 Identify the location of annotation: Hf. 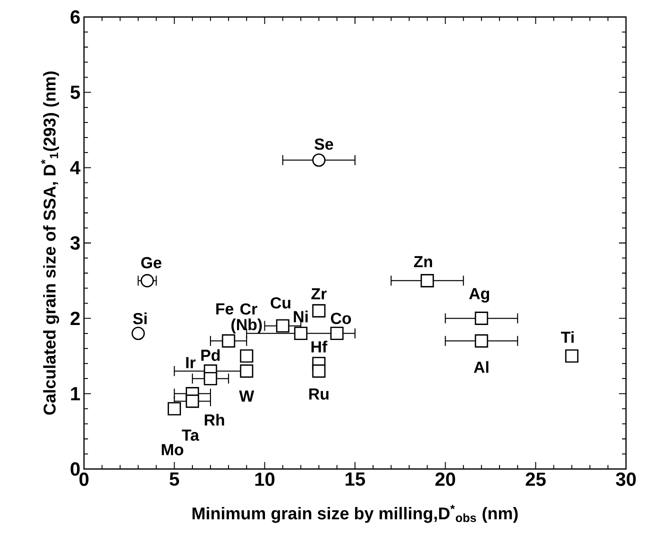
(320, 346).